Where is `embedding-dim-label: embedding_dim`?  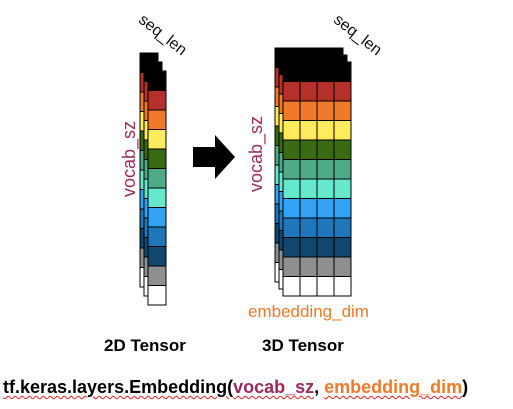 embedding-dim-label: embedding_dim is located at coordinates (308, 311).